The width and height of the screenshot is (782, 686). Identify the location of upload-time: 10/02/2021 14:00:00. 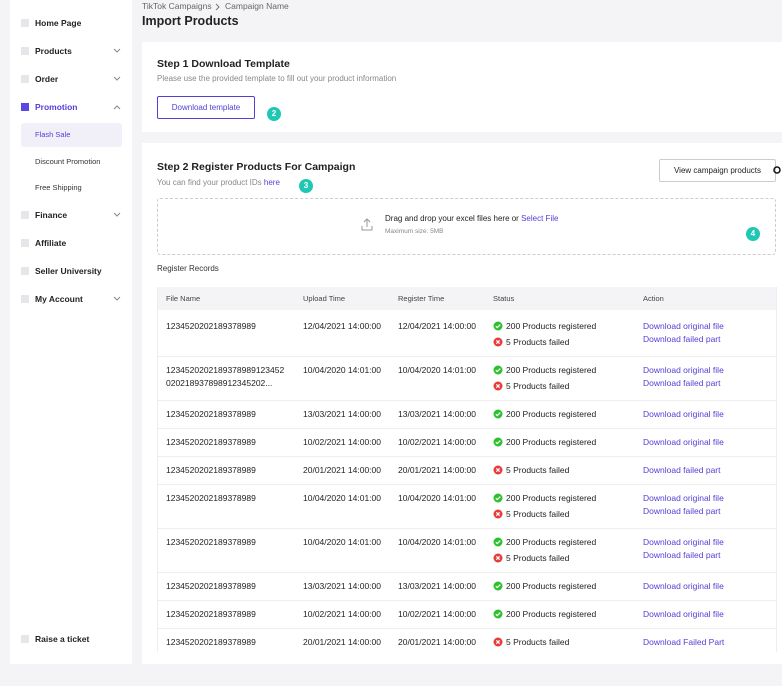
(342, 442).